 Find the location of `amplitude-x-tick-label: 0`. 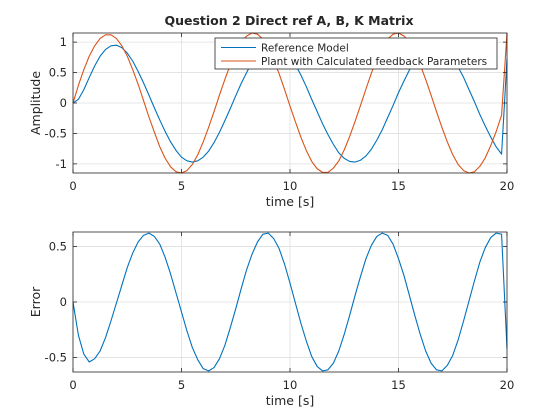

amplitude-x-tick-label: 0 is located at coordinates (72, 186).